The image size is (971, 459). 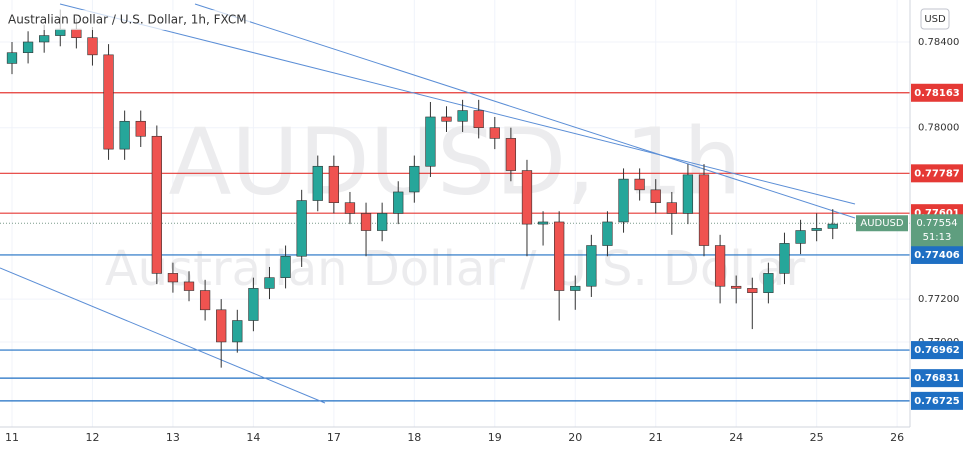 I want to click on current-price-label: 0.77554, so click(x=936, y=223).